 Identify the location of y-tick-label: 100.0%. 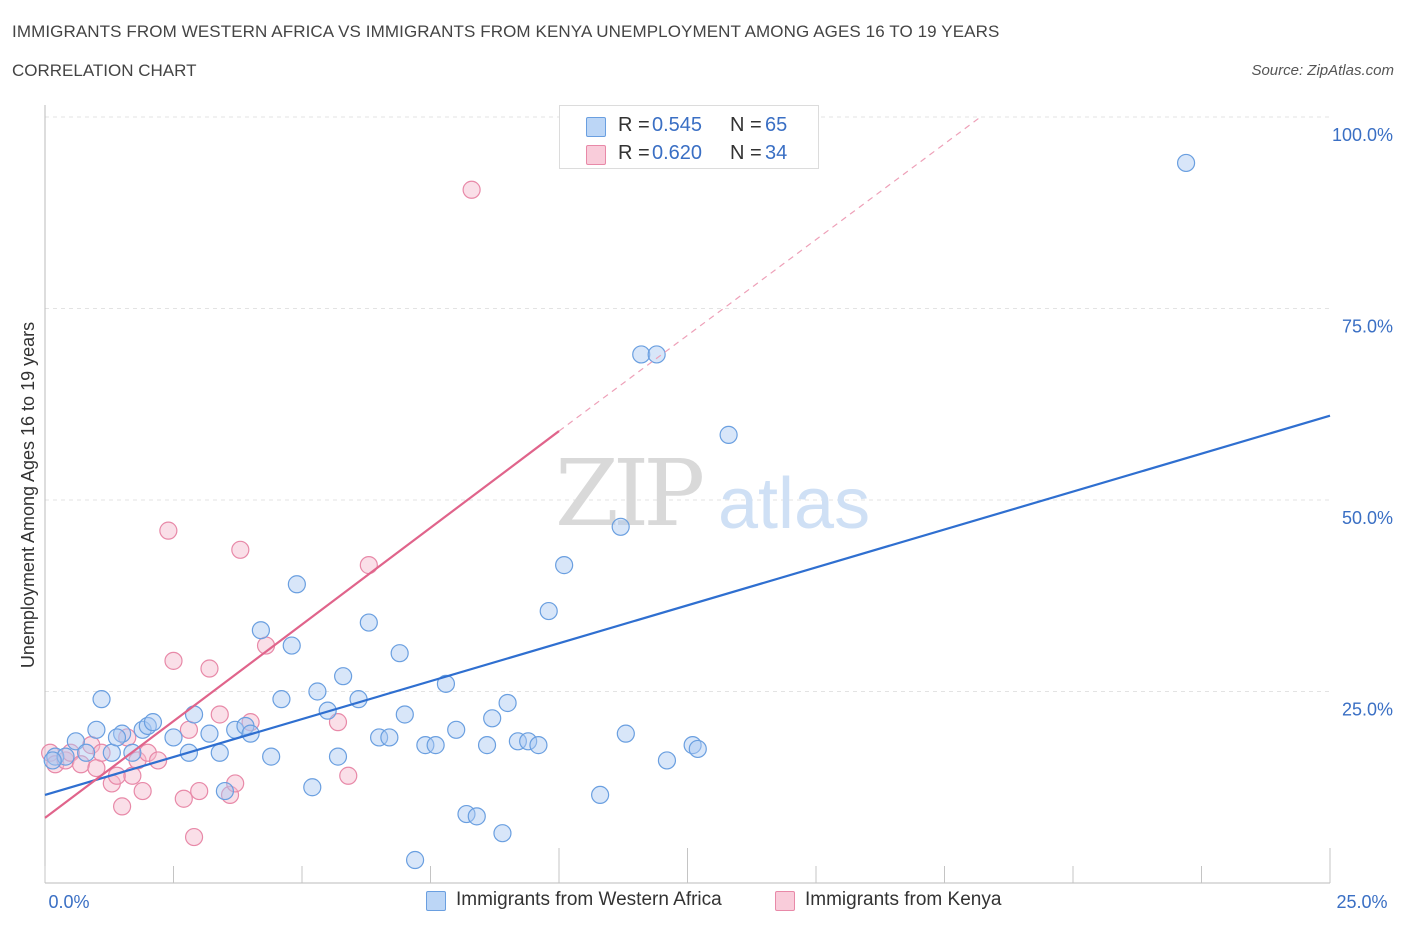
(1362, 135).